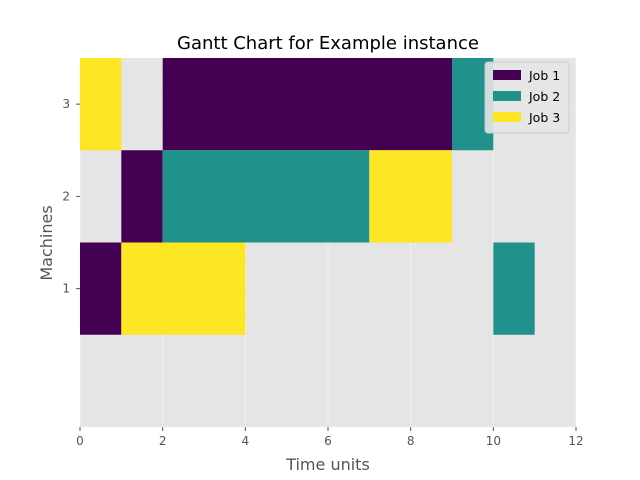  I want to click on x-tick-label: 2, so click(163, 441).